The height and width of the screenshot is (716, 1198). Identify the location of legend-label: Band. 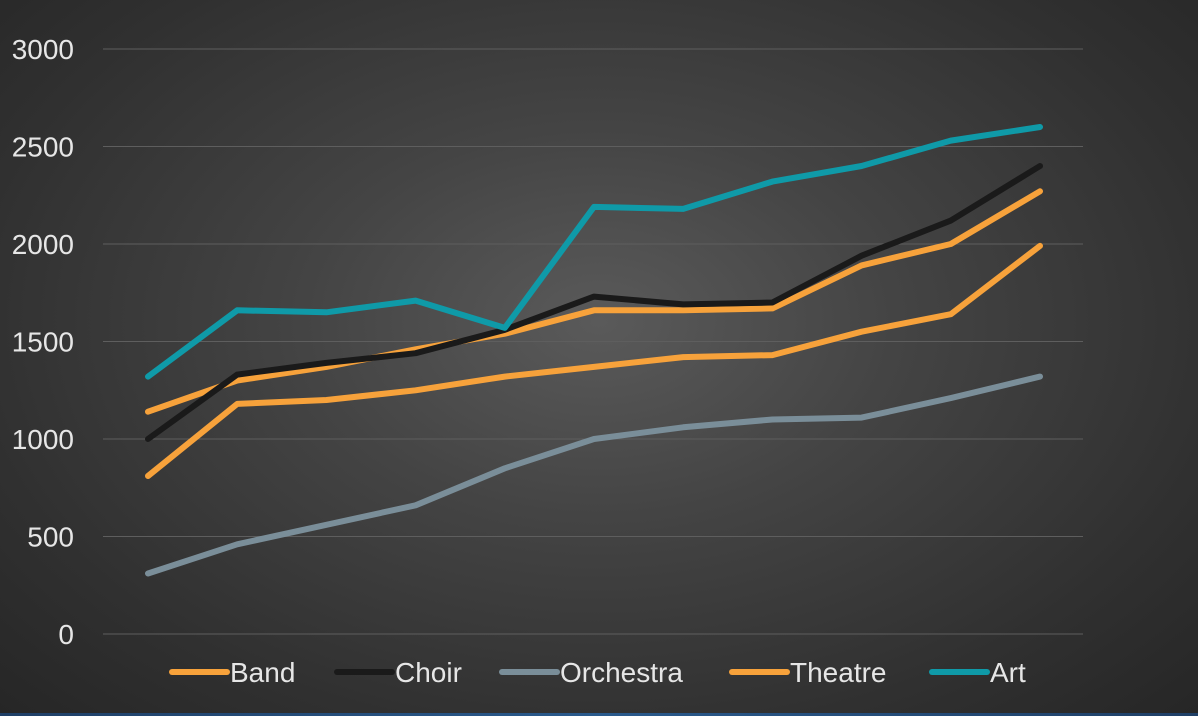
(262, 672).